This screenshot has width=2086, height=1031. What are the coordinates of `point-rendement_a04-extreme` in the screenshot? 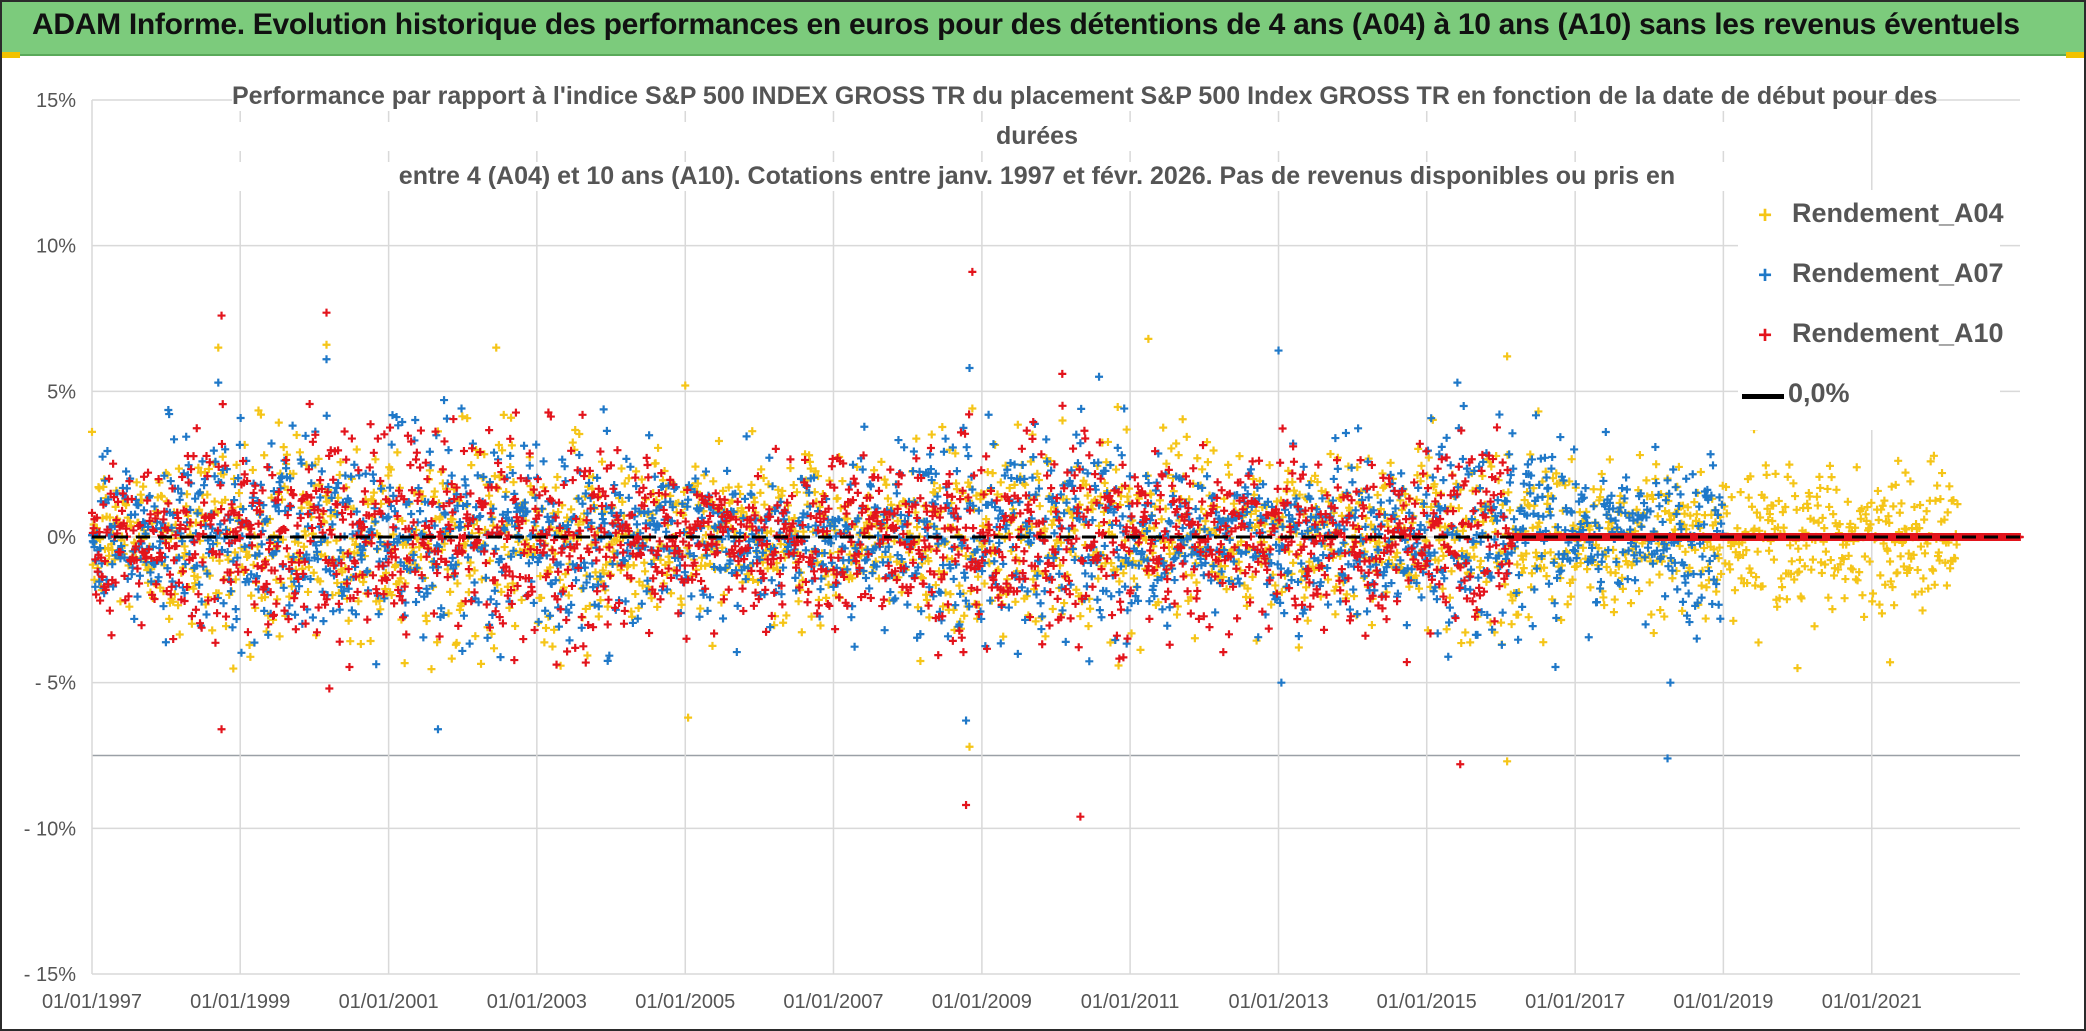 It's located at (218, 347).